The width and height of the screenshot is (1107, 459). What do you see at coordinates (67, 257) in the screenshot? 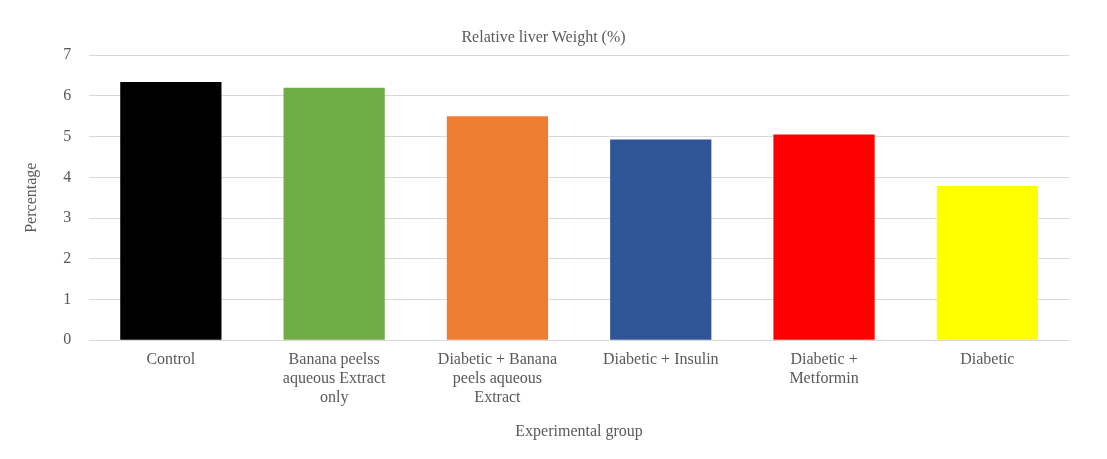
I see `y-tick-label: 2` at bounding box center [67, 257].